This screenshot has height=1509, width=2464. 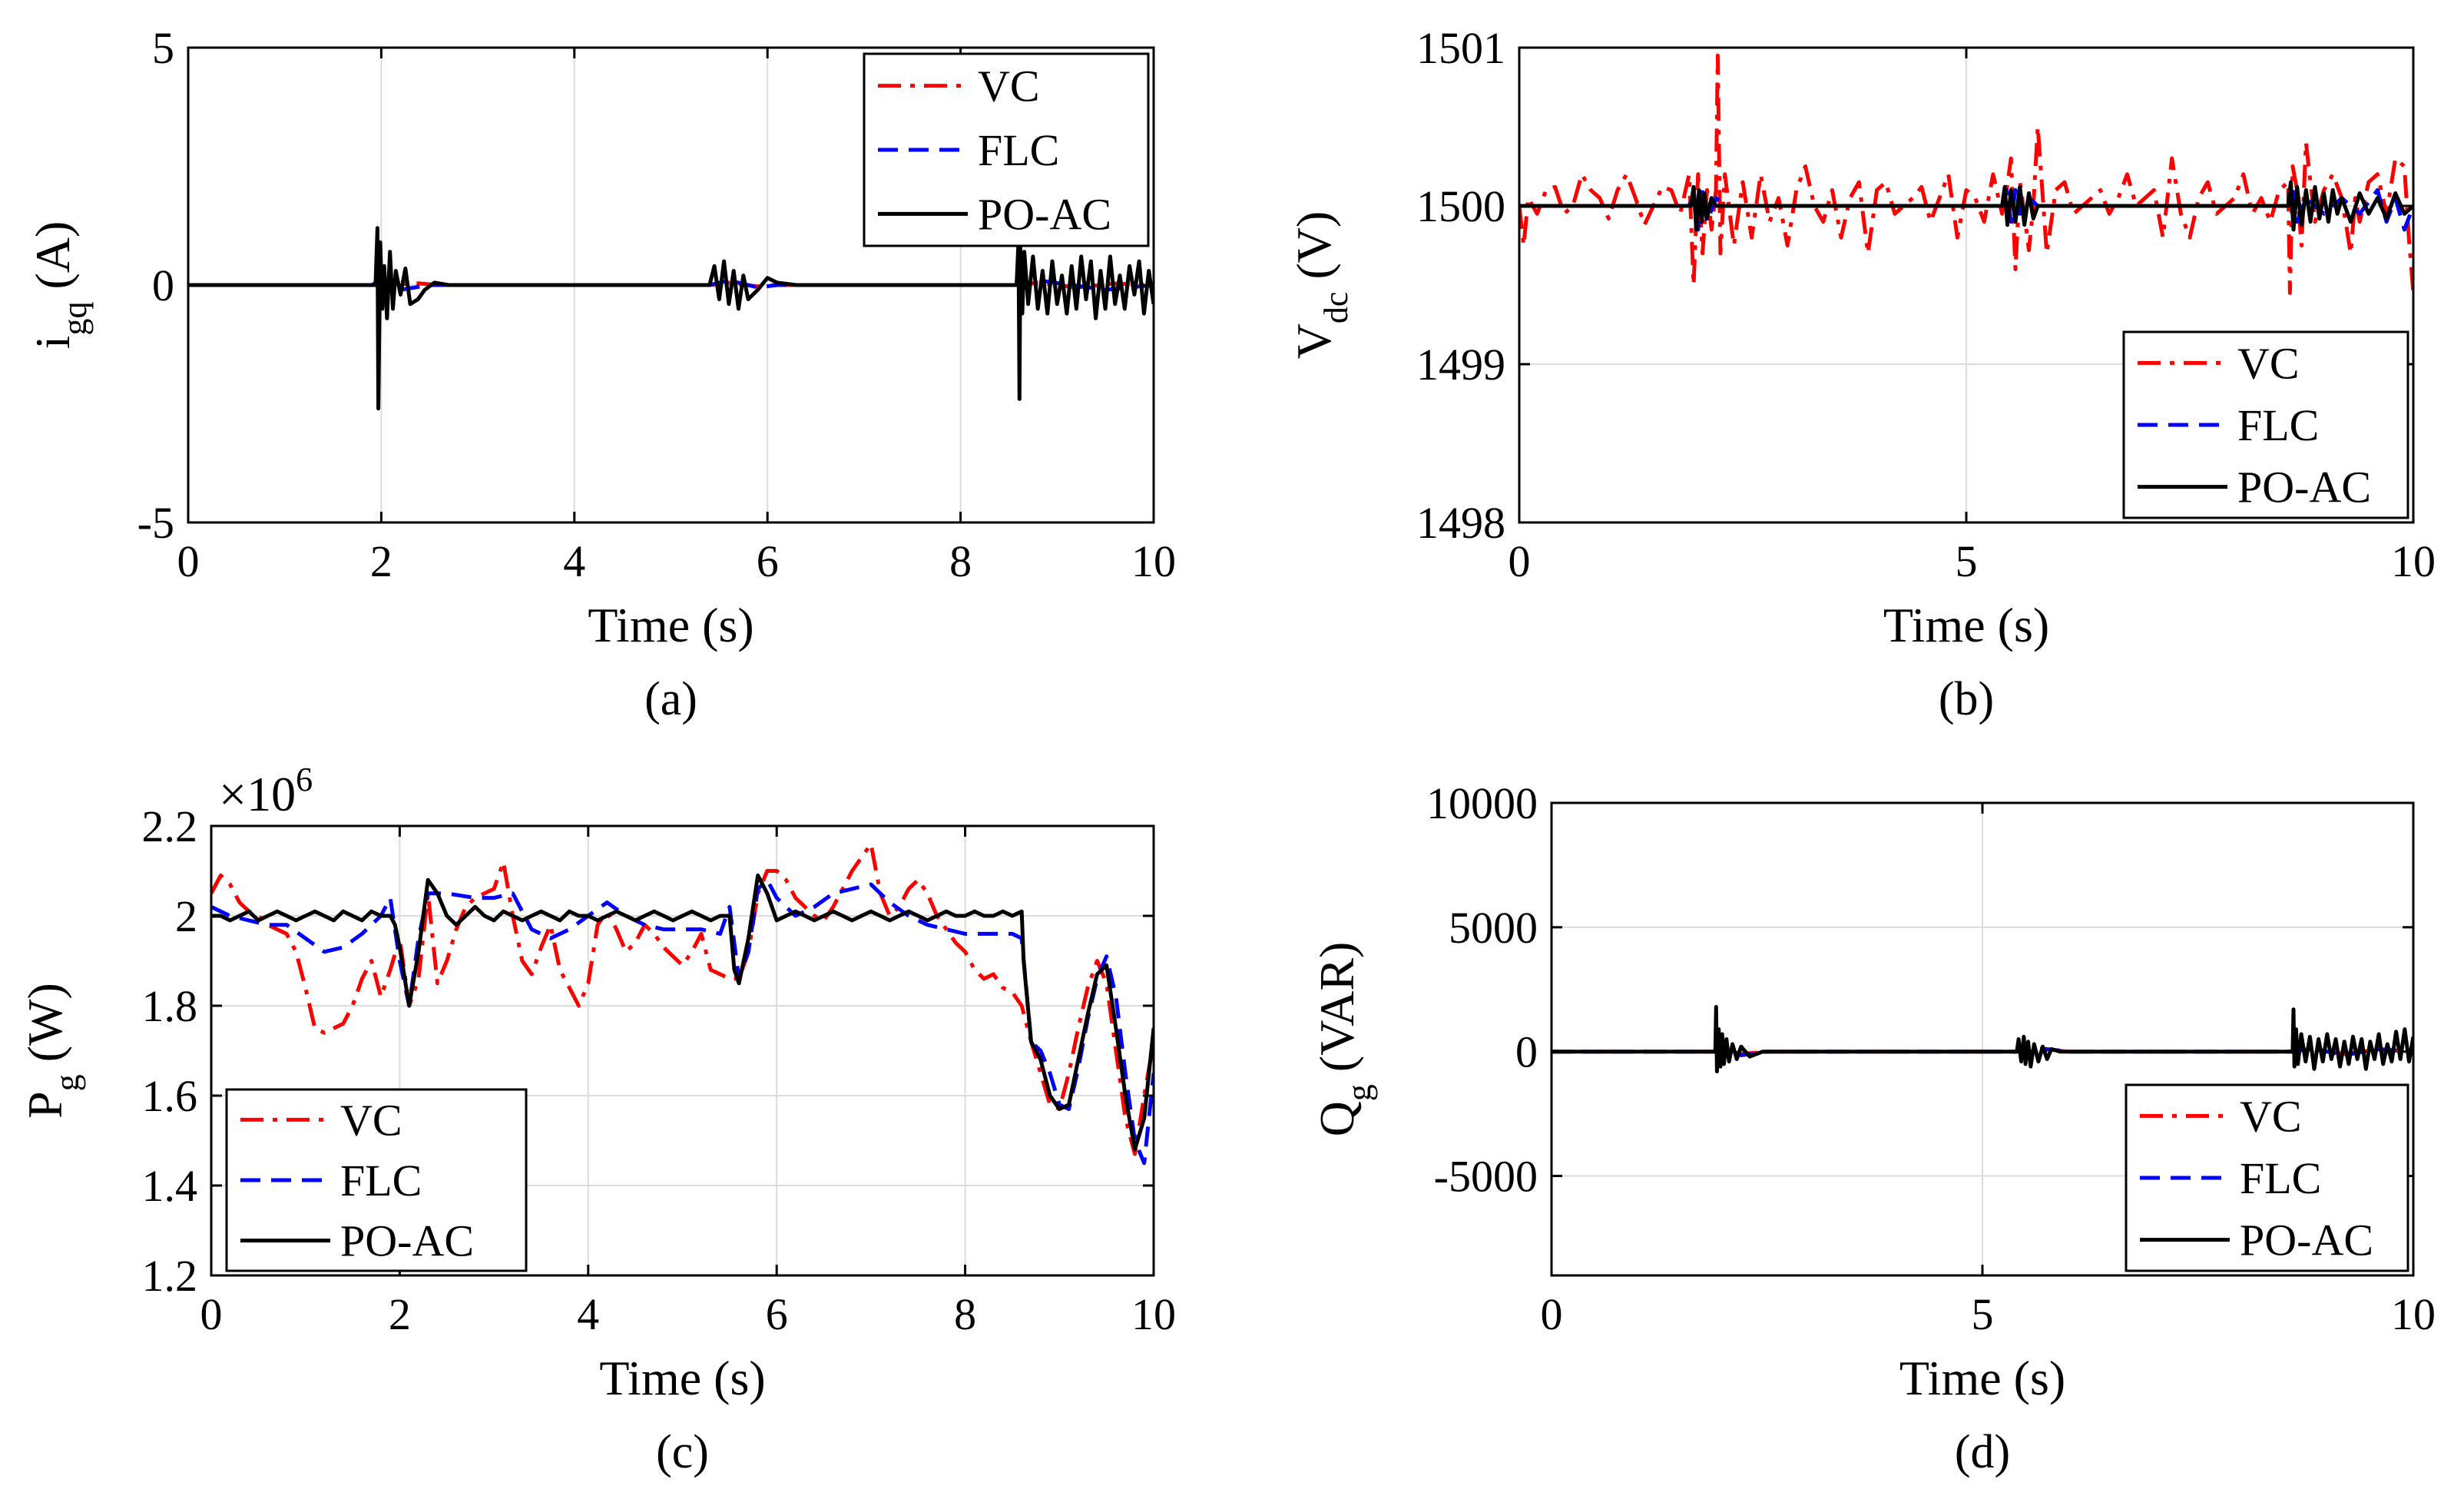 What do you see at coordinates (1460, 365) in the screenshot?
I see `y-tick-label: 1499` at bounding box center [1460, 365].